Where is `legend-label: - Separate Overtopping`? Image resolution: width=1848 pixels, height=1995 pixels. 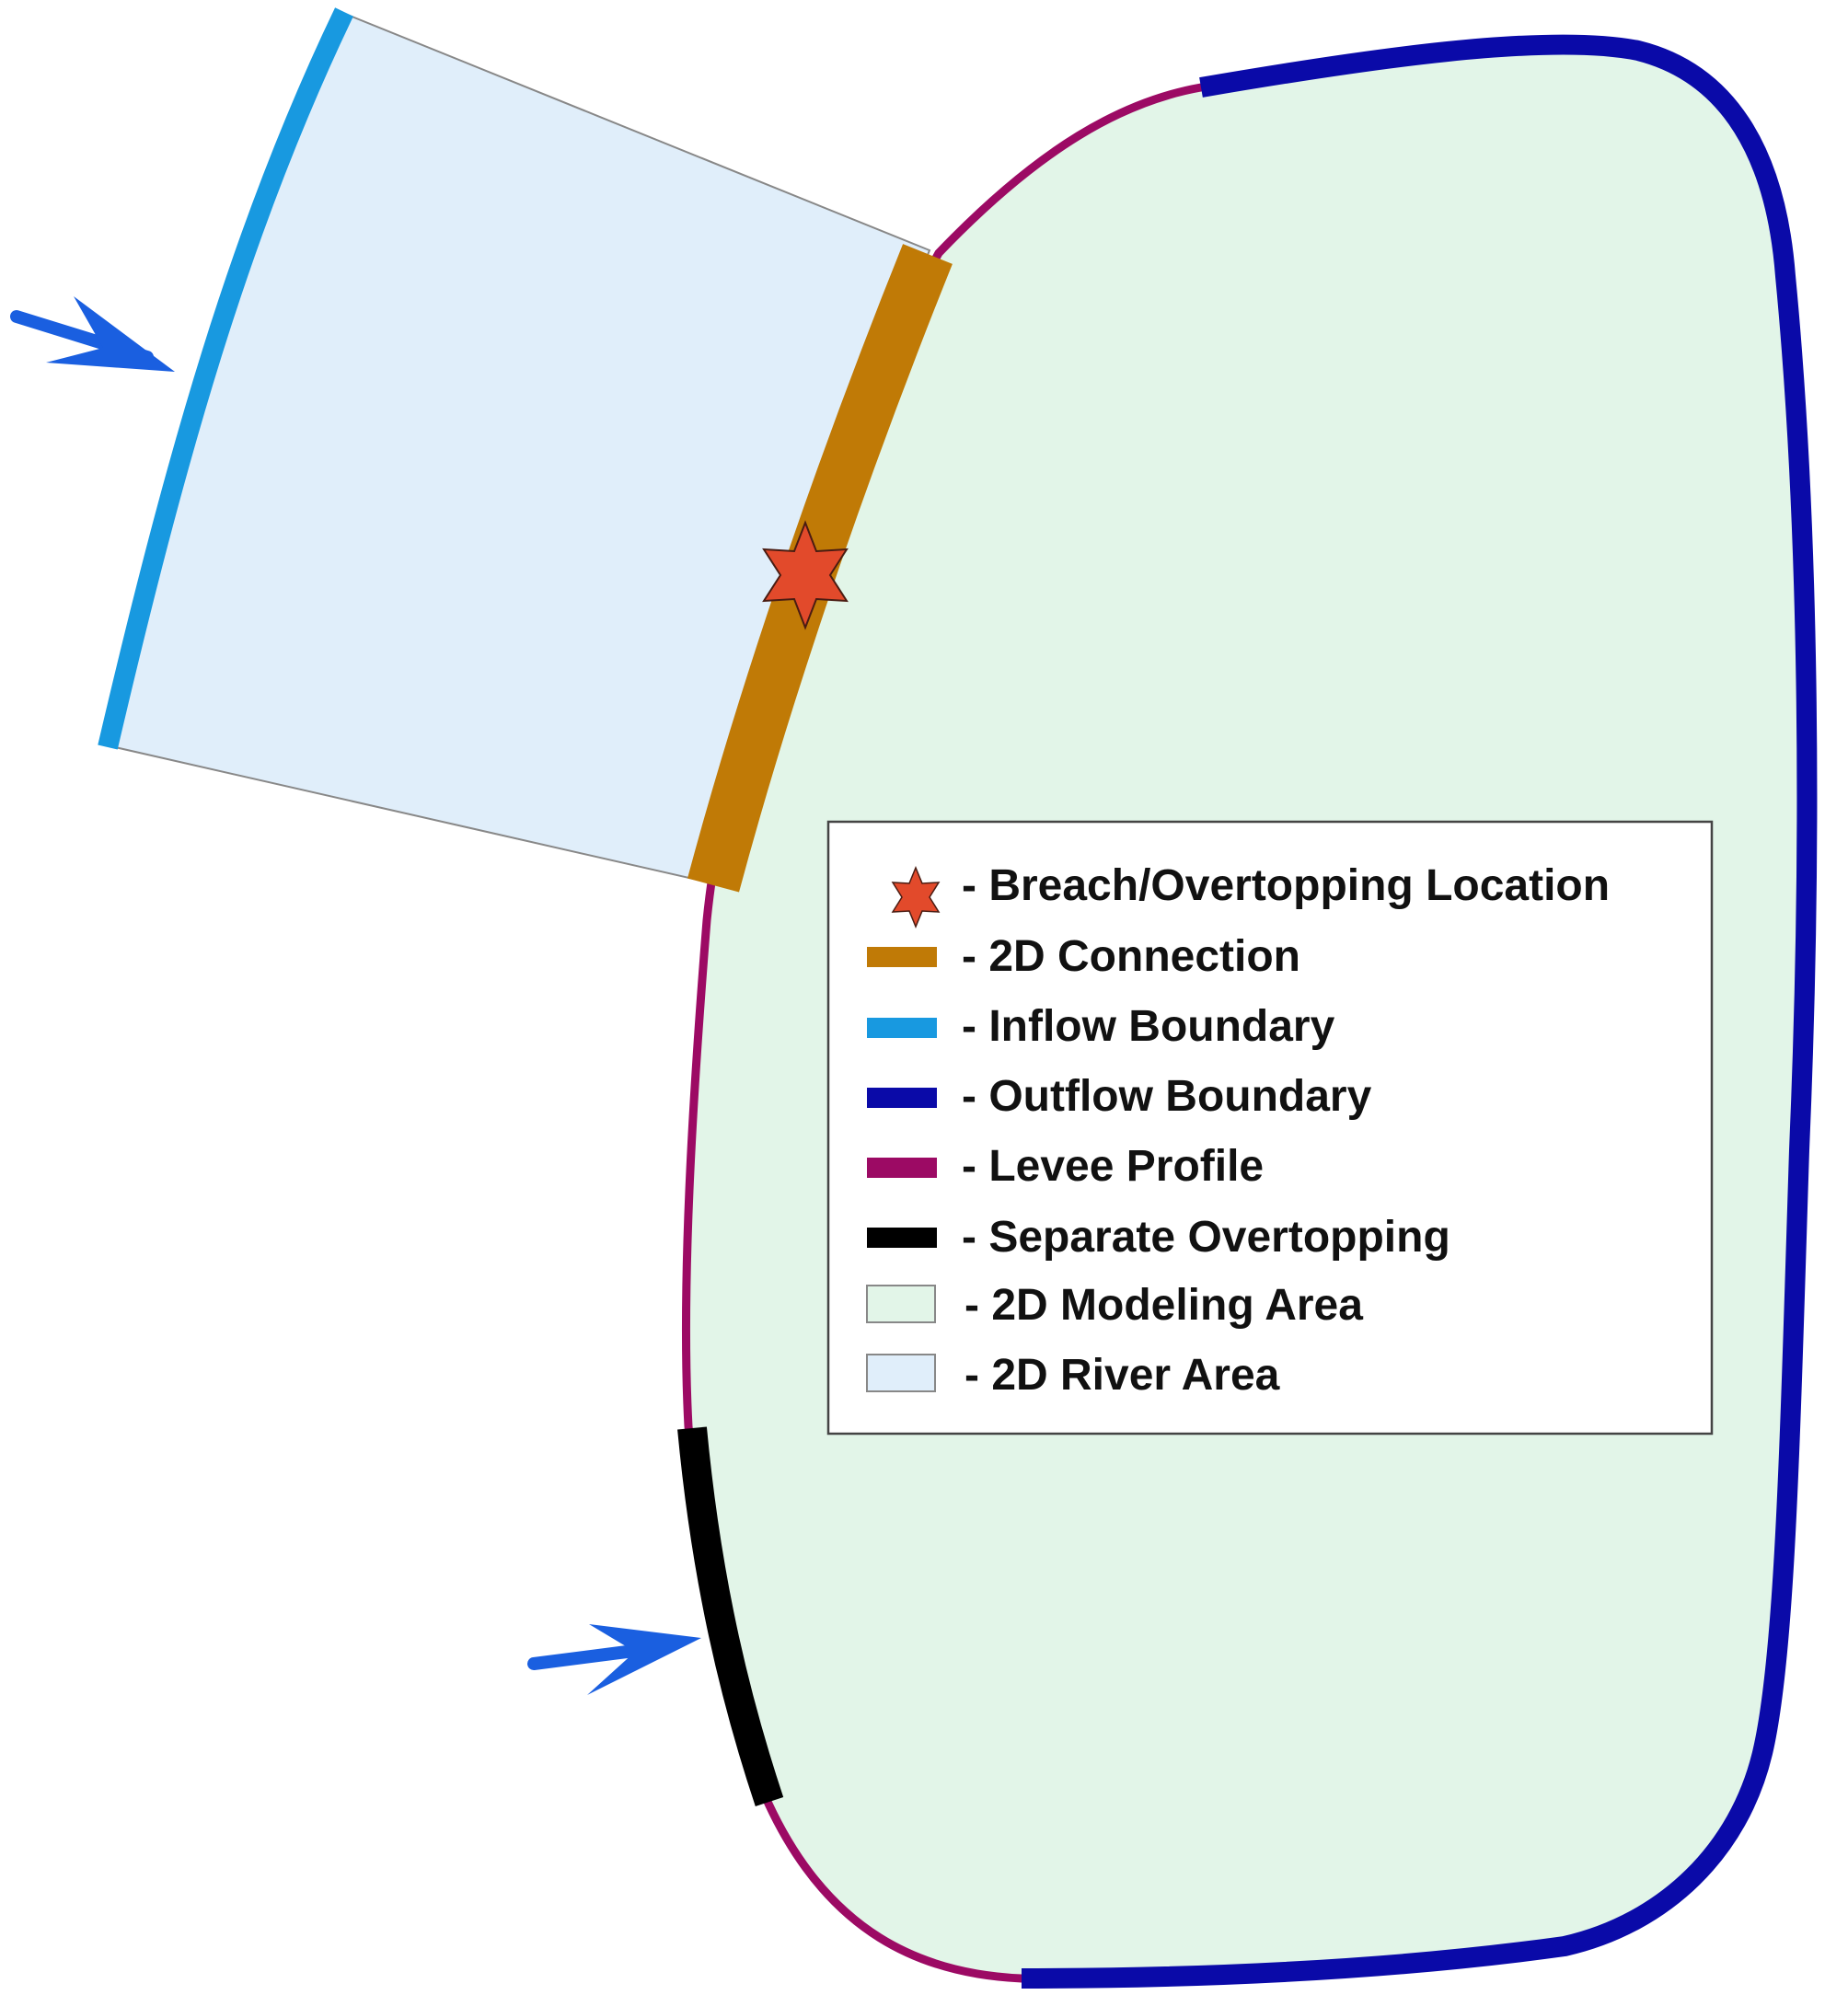 legend-label: - Separate Overtopping is located at coordinates (1206, 1237).